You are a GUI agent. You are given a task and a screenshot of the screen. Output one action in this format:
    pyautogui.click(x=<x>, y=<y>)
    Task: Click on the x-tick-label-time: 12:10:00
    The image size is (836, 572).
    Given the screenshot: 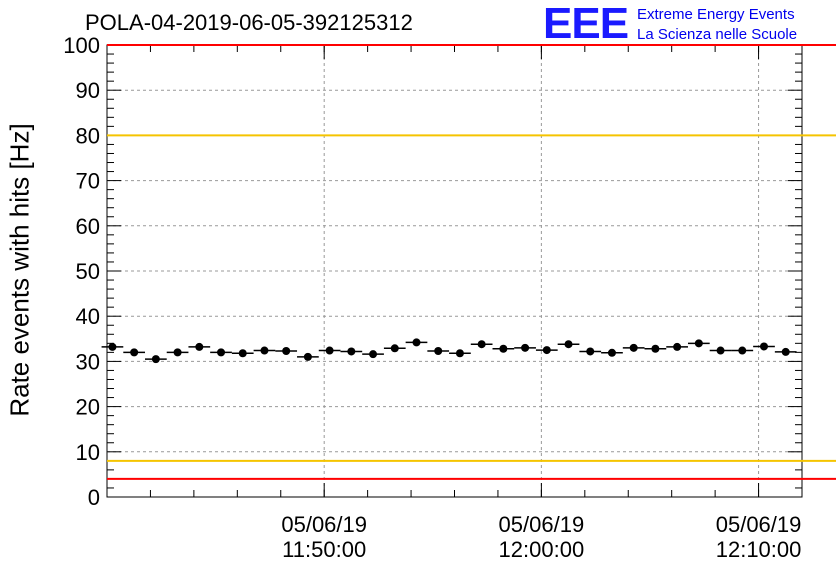 What is the action you would take?
    pyautogui.click(x=759, y=549)
    